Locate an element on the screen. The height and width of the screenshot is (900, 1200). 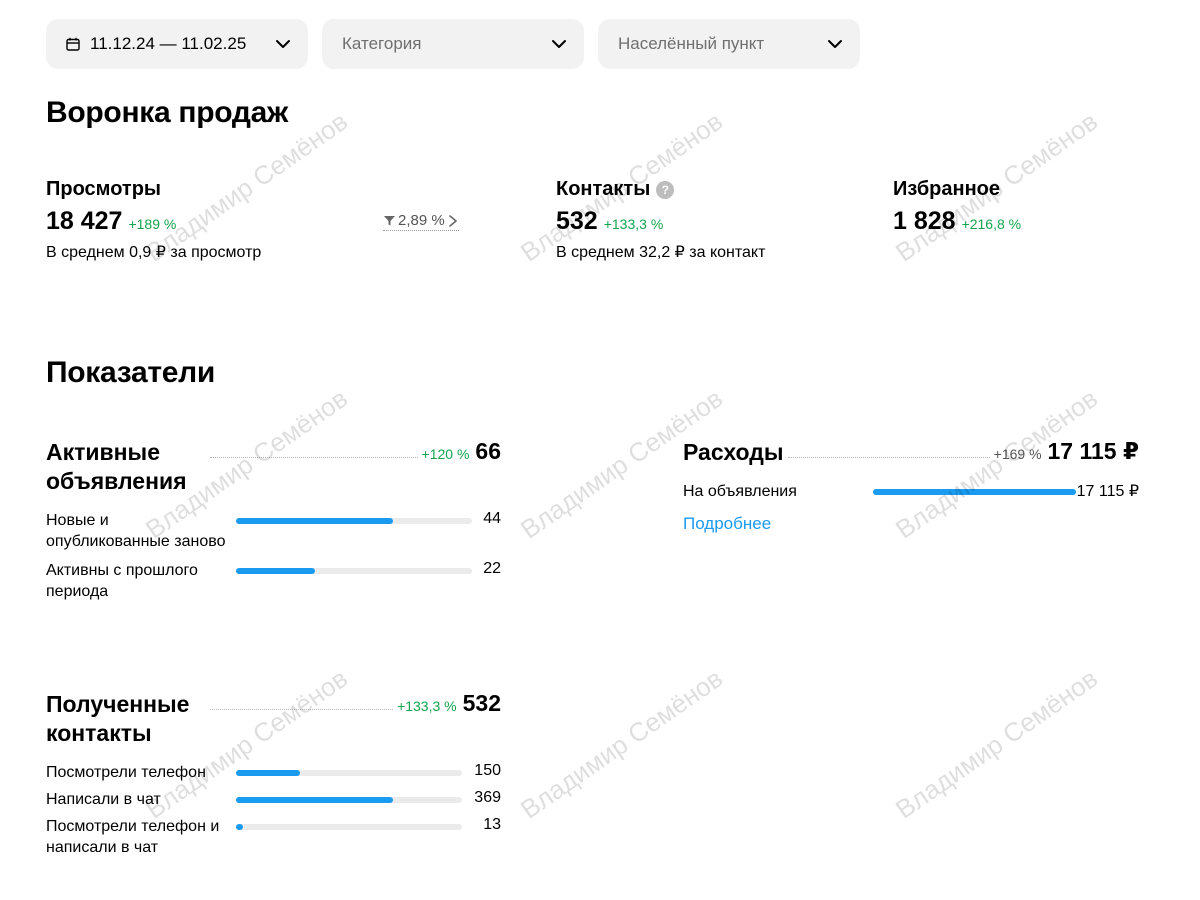
favorites-metric: Избранное 1 828 +216,8 % is located at coordinates (957, 207).